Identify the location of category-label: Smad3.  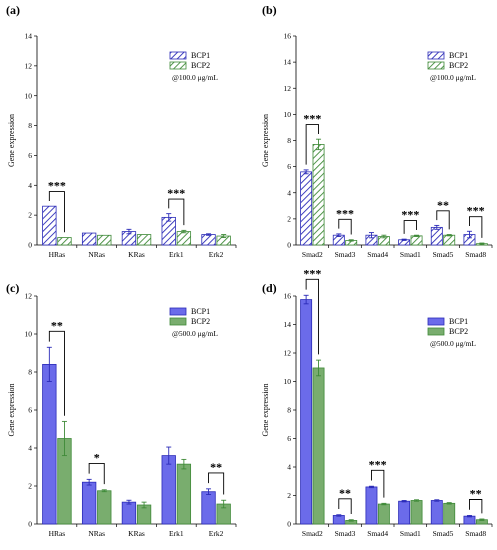
(345, 533).